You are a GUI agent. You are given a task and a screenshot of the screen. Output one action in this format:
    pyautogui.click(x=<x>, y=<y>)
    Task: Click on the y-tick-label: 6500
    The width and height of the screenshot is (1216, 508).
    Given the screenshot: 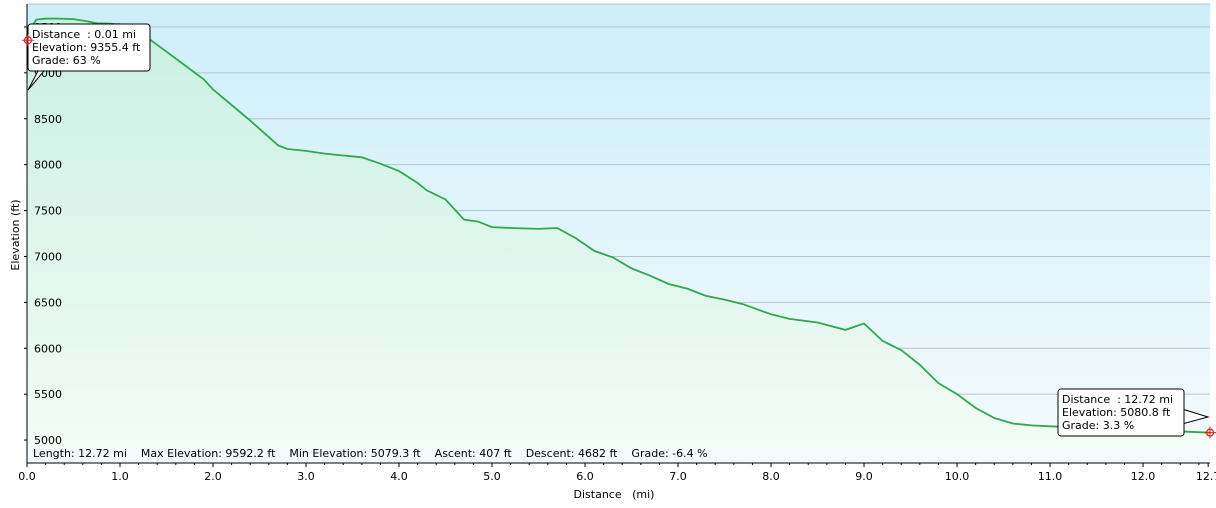 What is the action you would take?
    pyautogui.click(x=48, y=302)
    